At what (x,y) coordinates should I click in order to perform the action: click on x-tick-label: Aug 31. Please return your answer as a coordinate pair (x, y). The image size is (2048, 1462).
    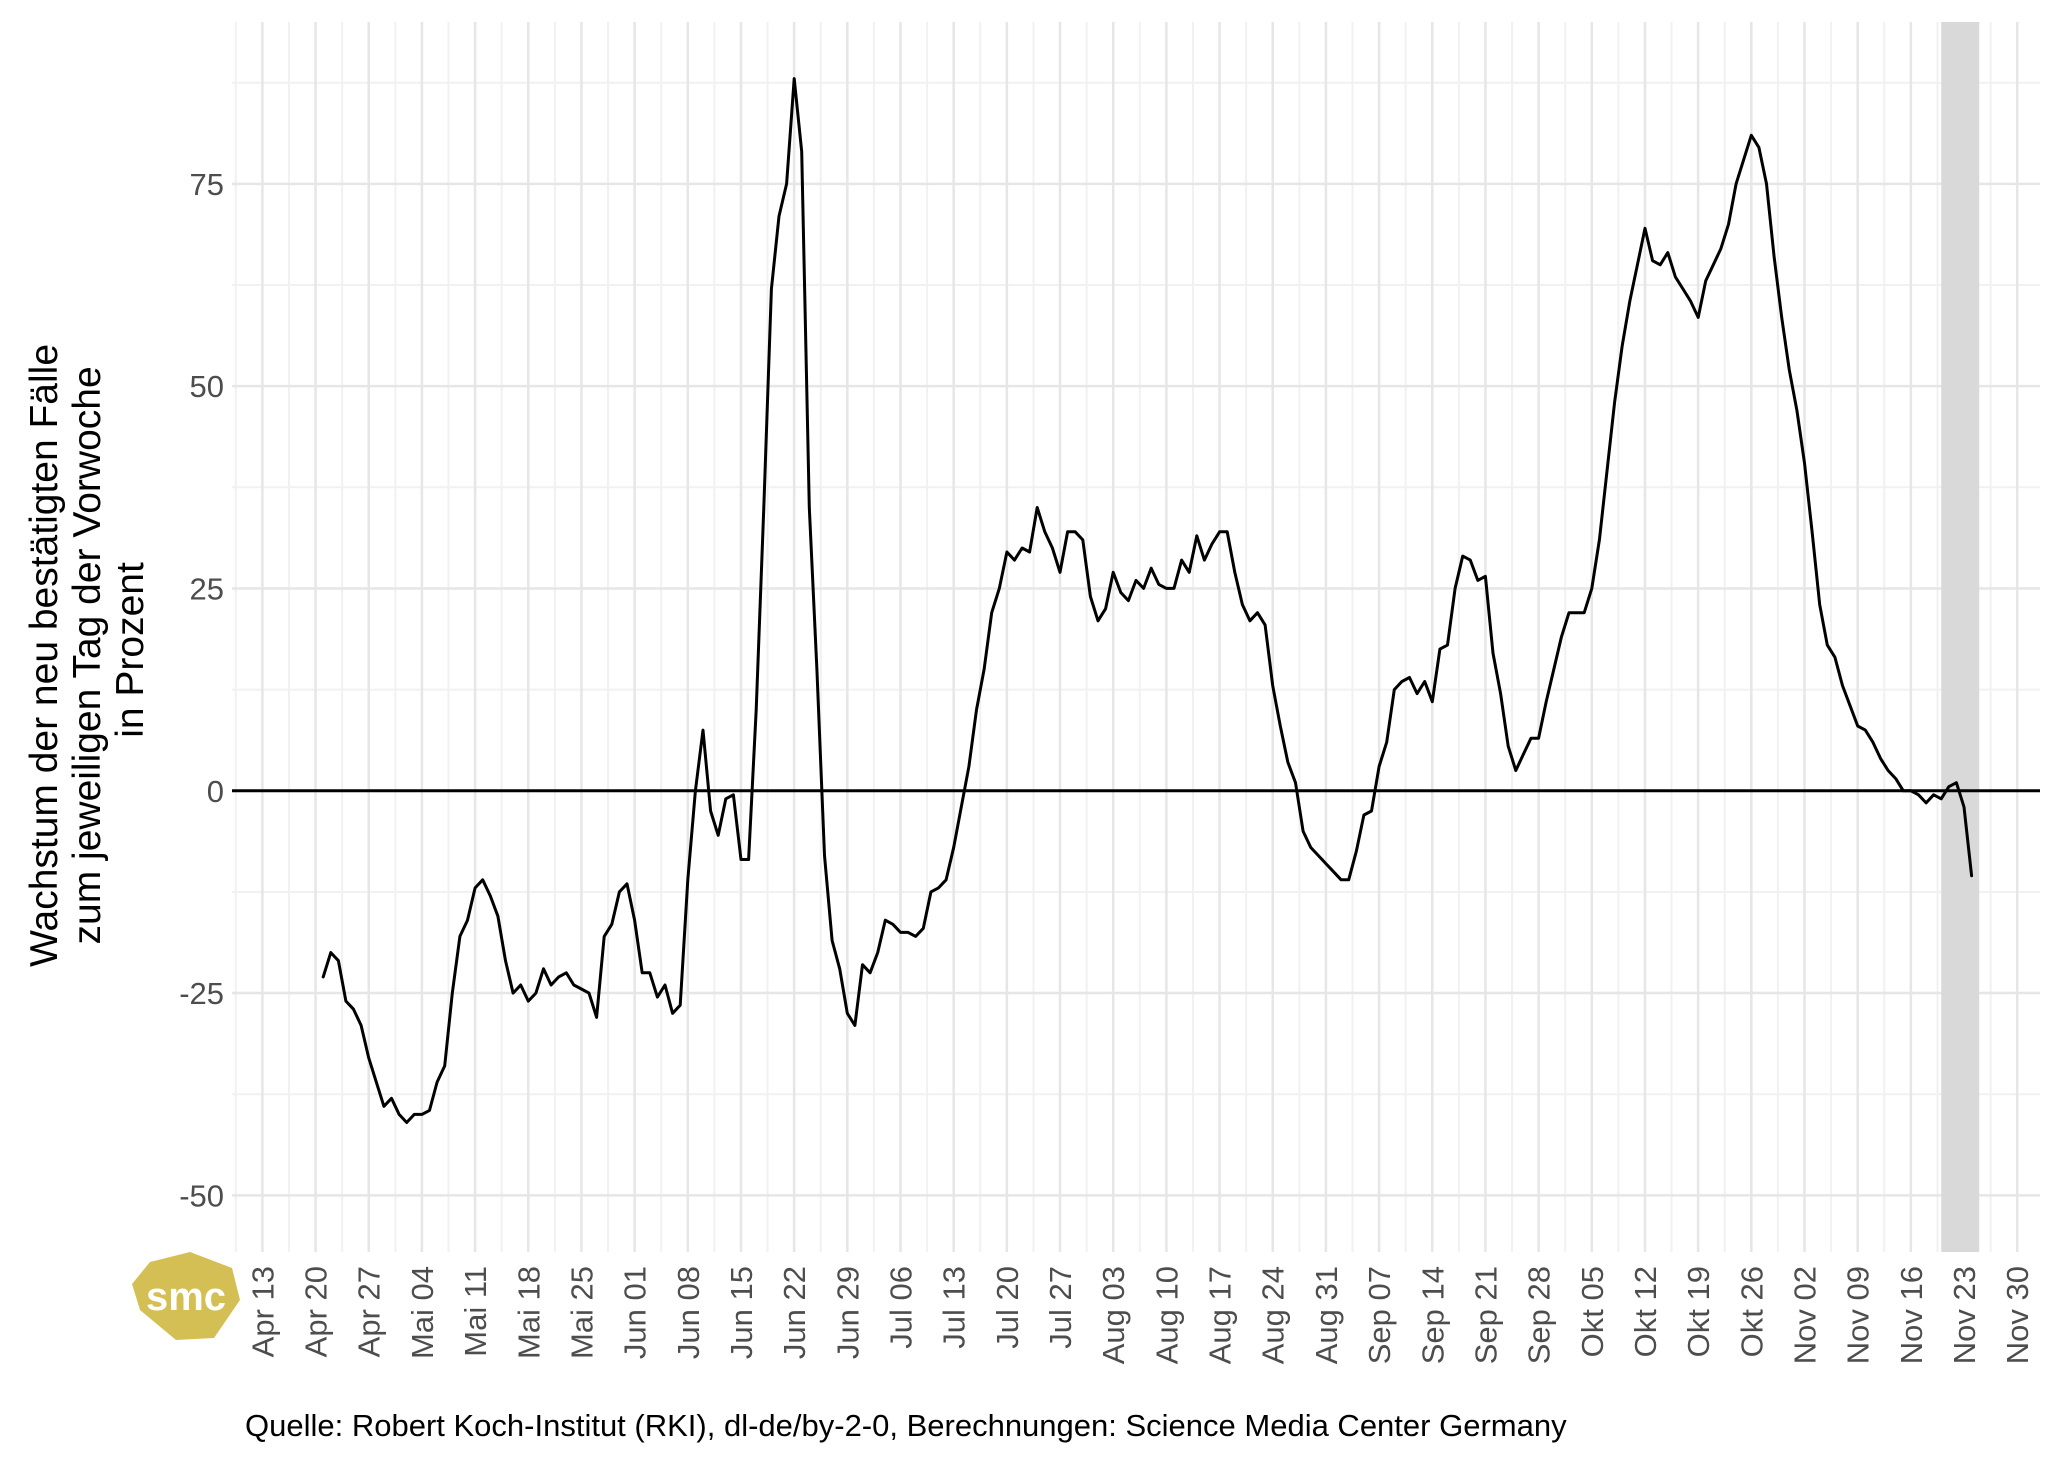
    Looking at the image, I should click on (1326, 1315).